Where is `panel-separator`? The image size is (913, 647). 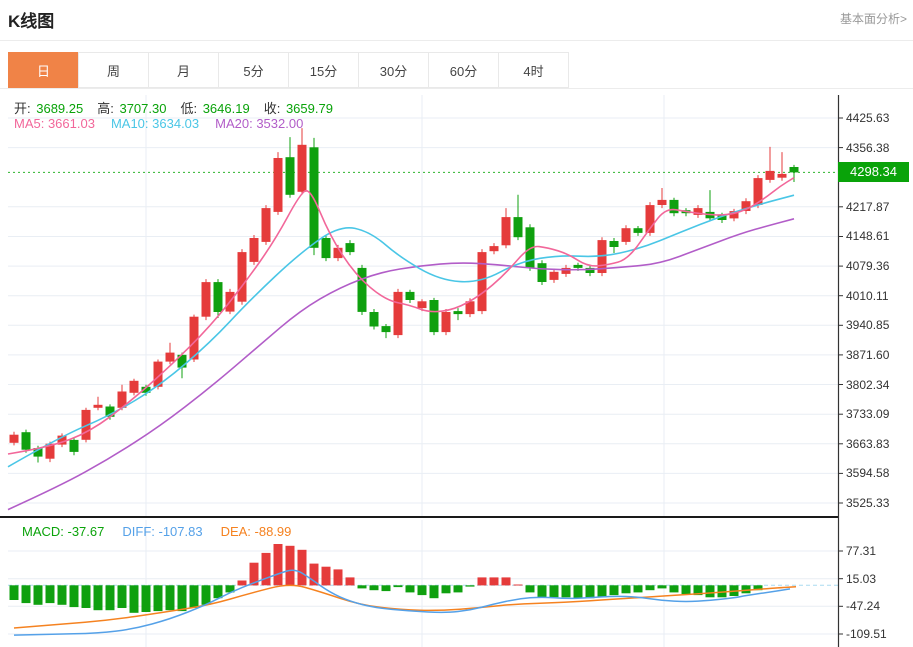 panel-separator is located at coordinates (419, 517).